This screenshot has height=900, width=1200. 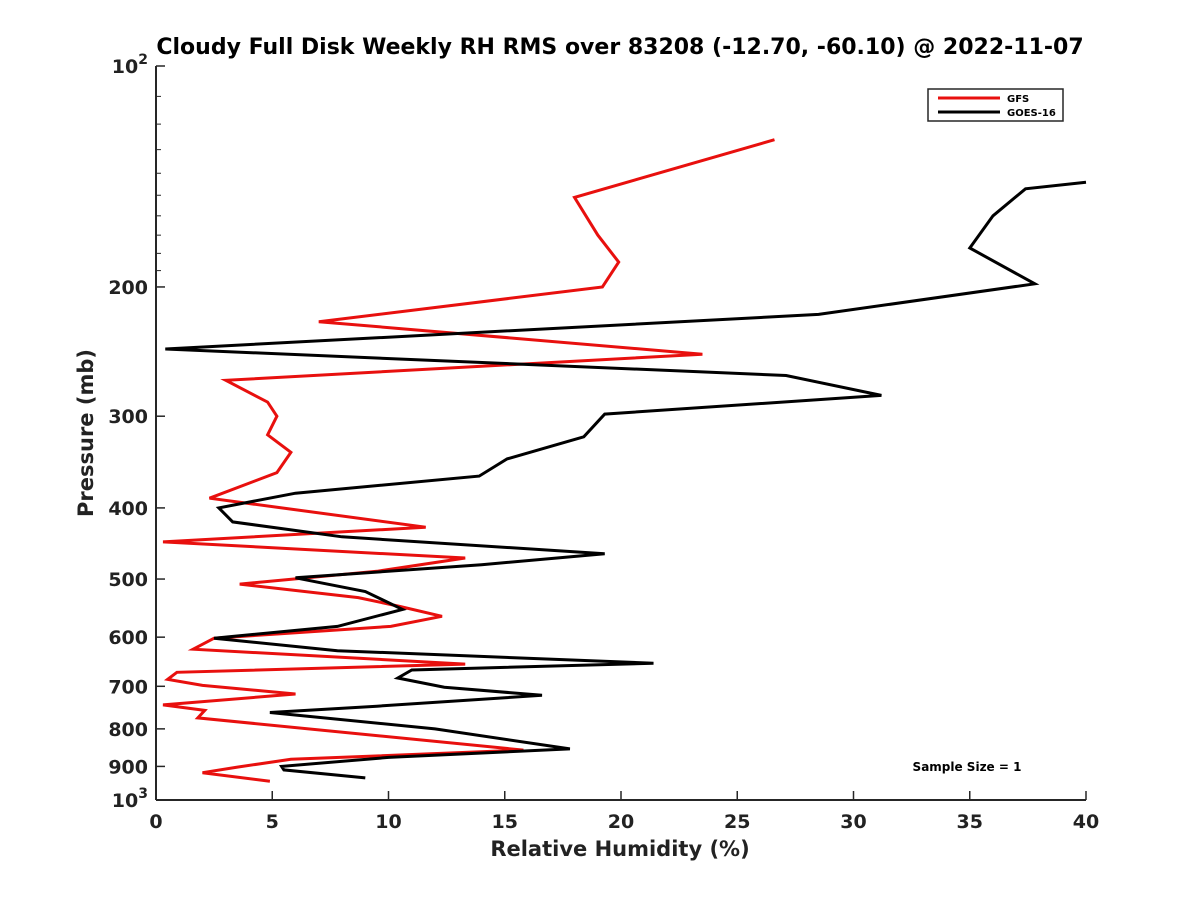 I want to click on x-tick-label: 15, so click(x=505, y=822).